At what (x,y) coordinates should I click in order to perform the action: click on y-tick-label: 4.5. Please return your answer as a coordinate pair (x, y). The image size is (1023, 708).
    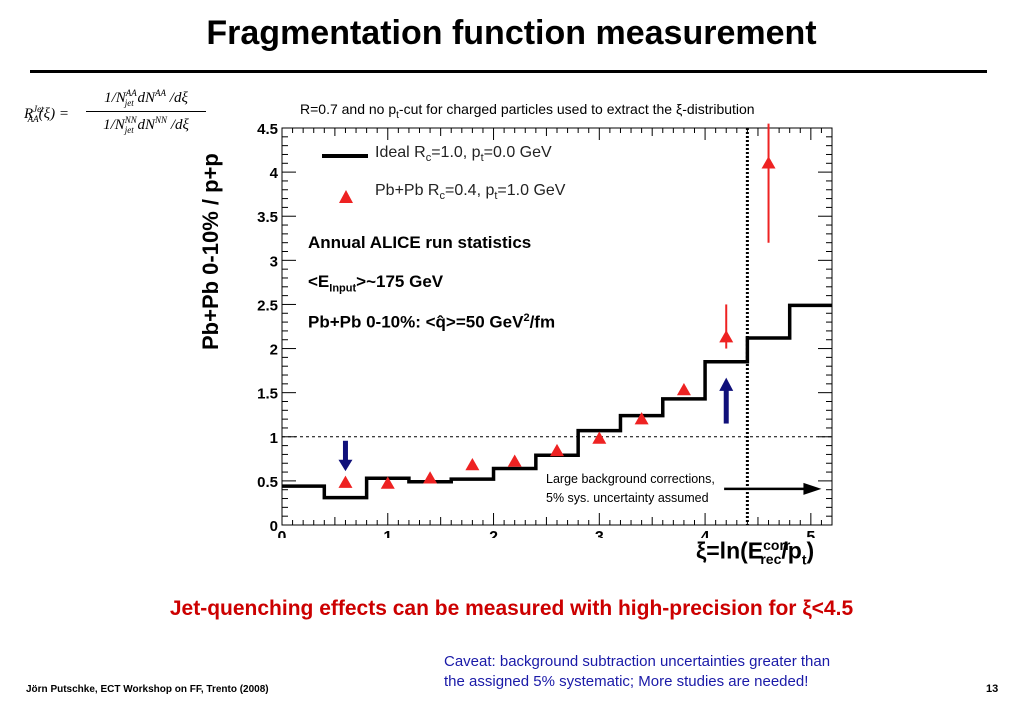
    Looking at the image, I should click on (267, 129).